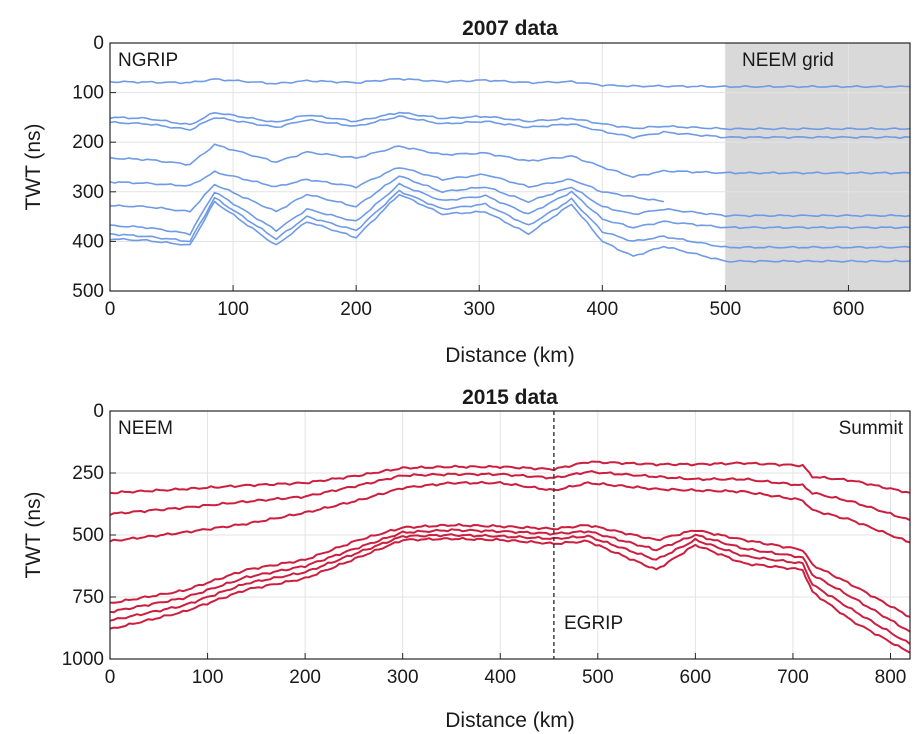 This screenshot has width=917, height=734. I want to click on y-tick-label: 300, so click(88, 192).